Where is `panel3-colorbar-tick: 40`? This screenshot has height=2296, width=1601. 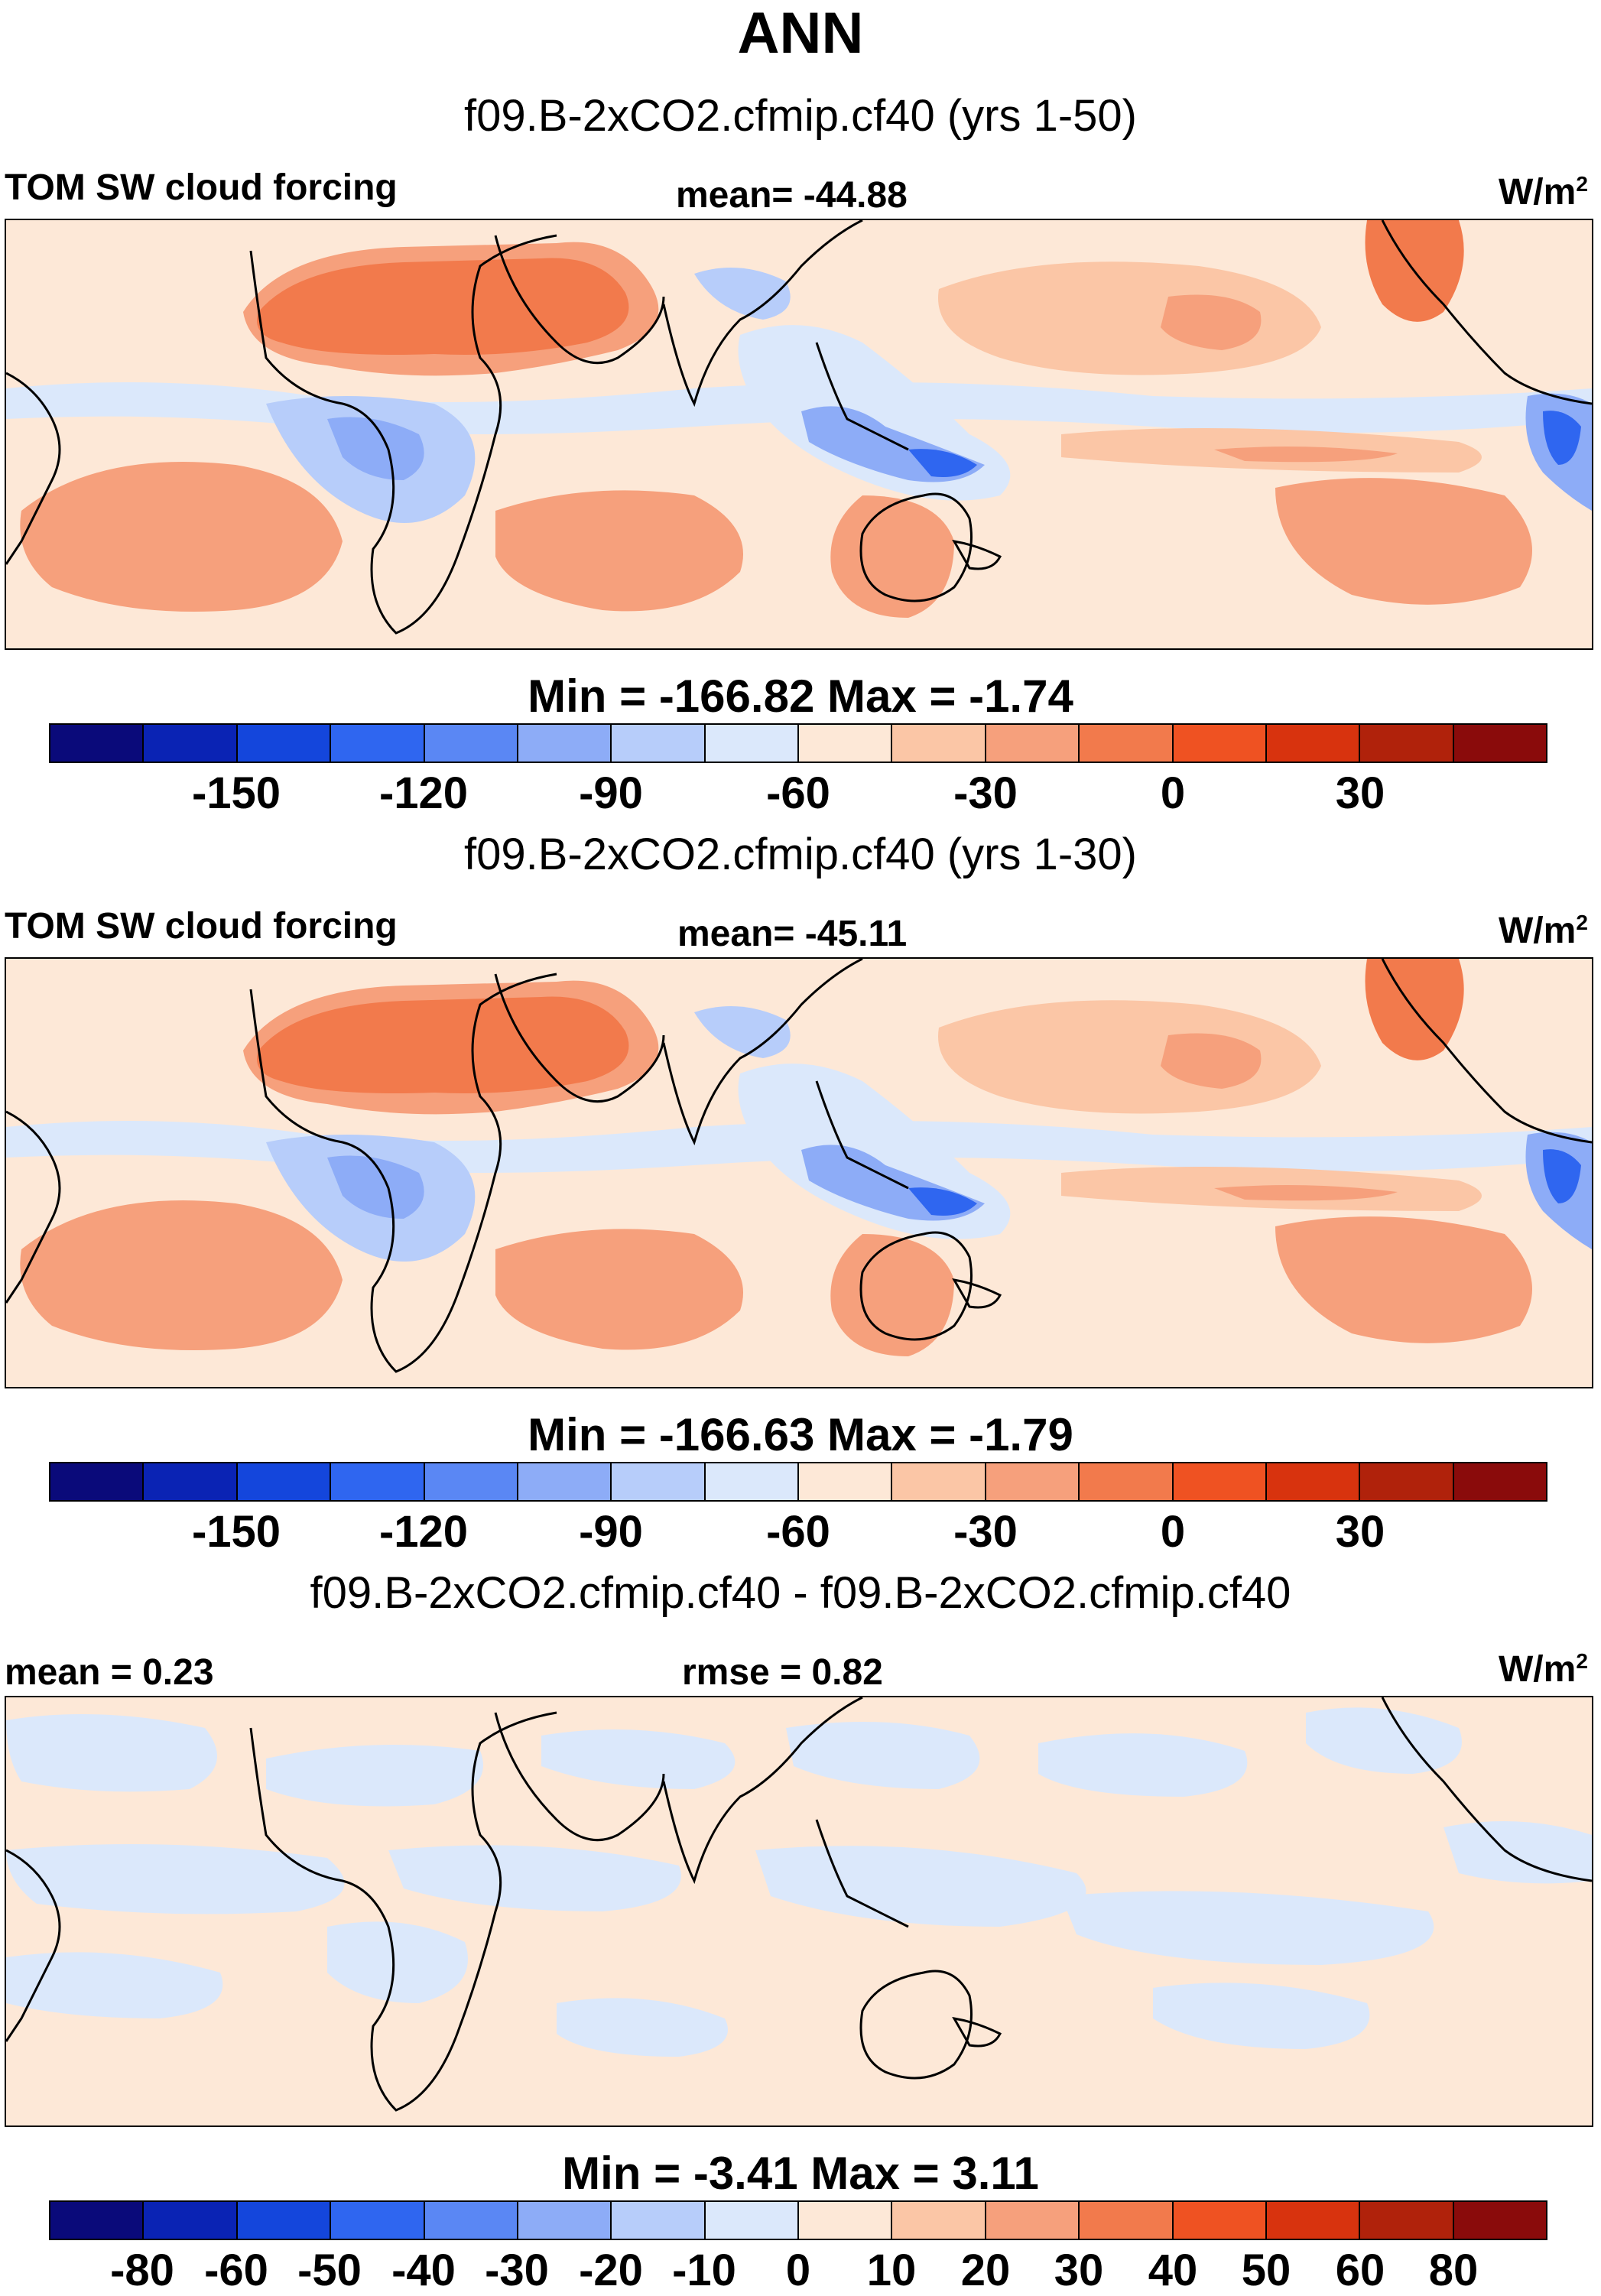 panel3-colorbar-tick: 40 is located at coordinates (1173, 2270).